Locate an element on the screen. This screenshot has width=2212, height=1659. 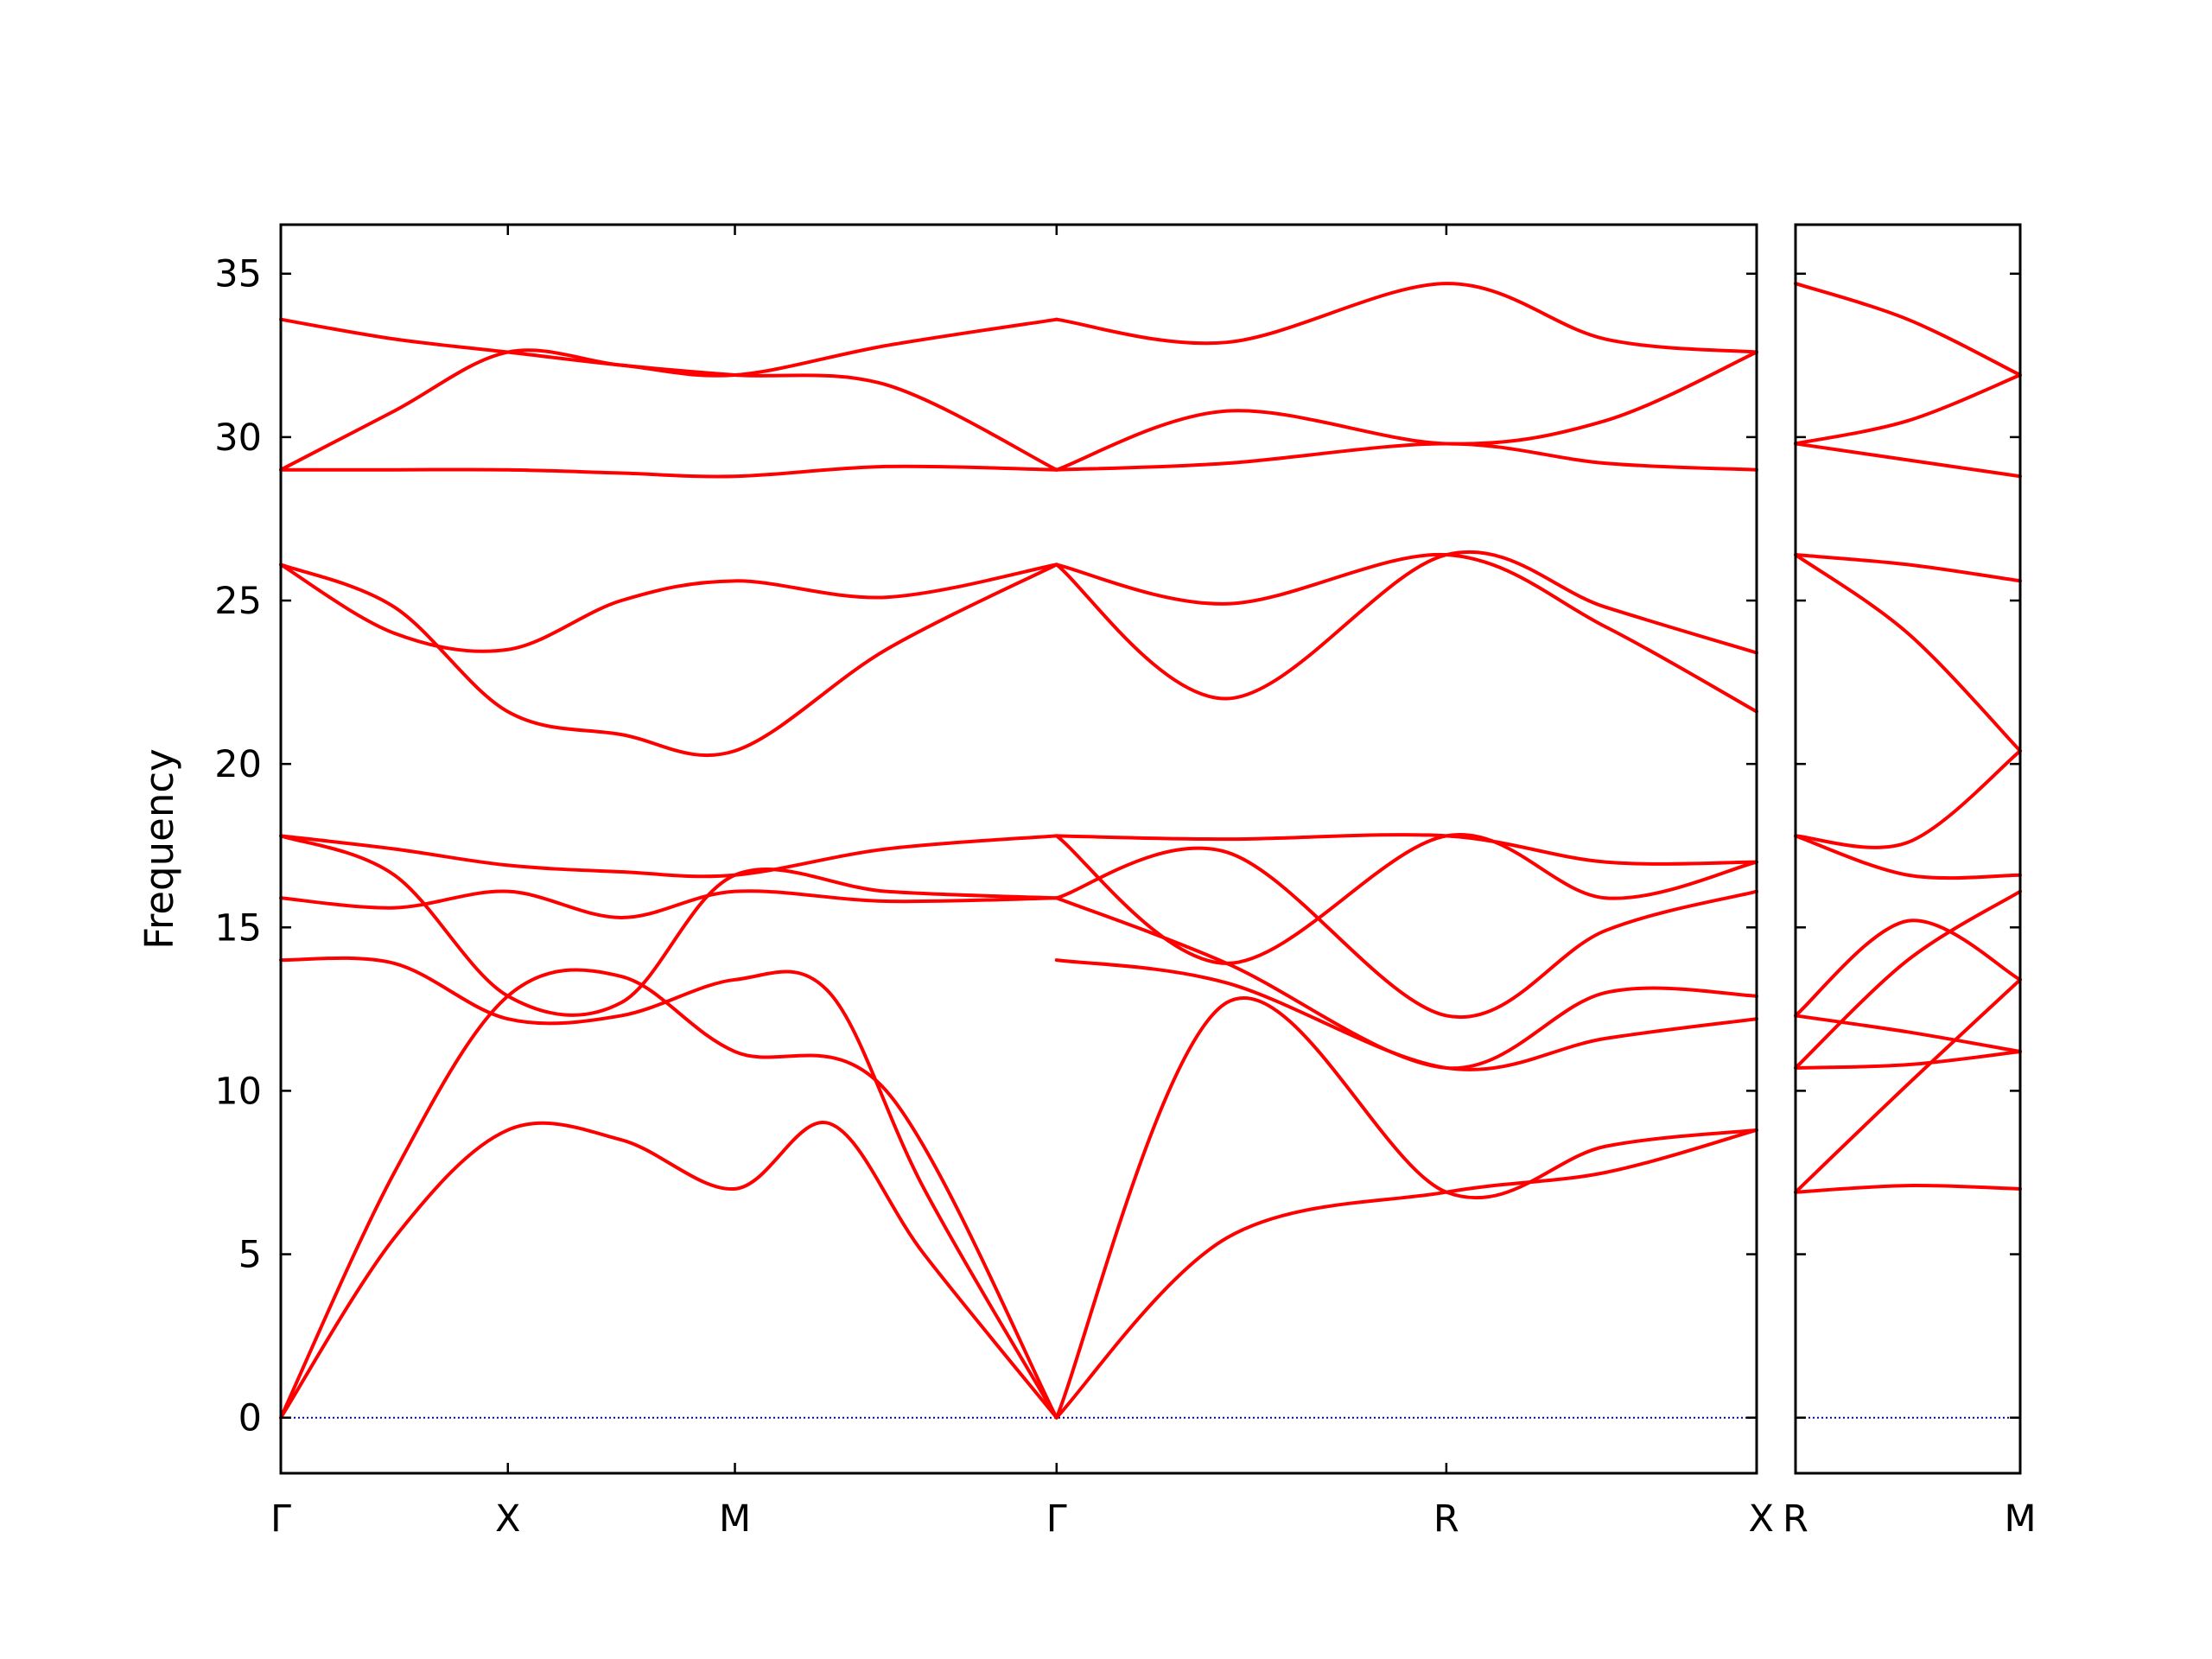
y-axis-label: Frequency is located at coordinates (159, 848).